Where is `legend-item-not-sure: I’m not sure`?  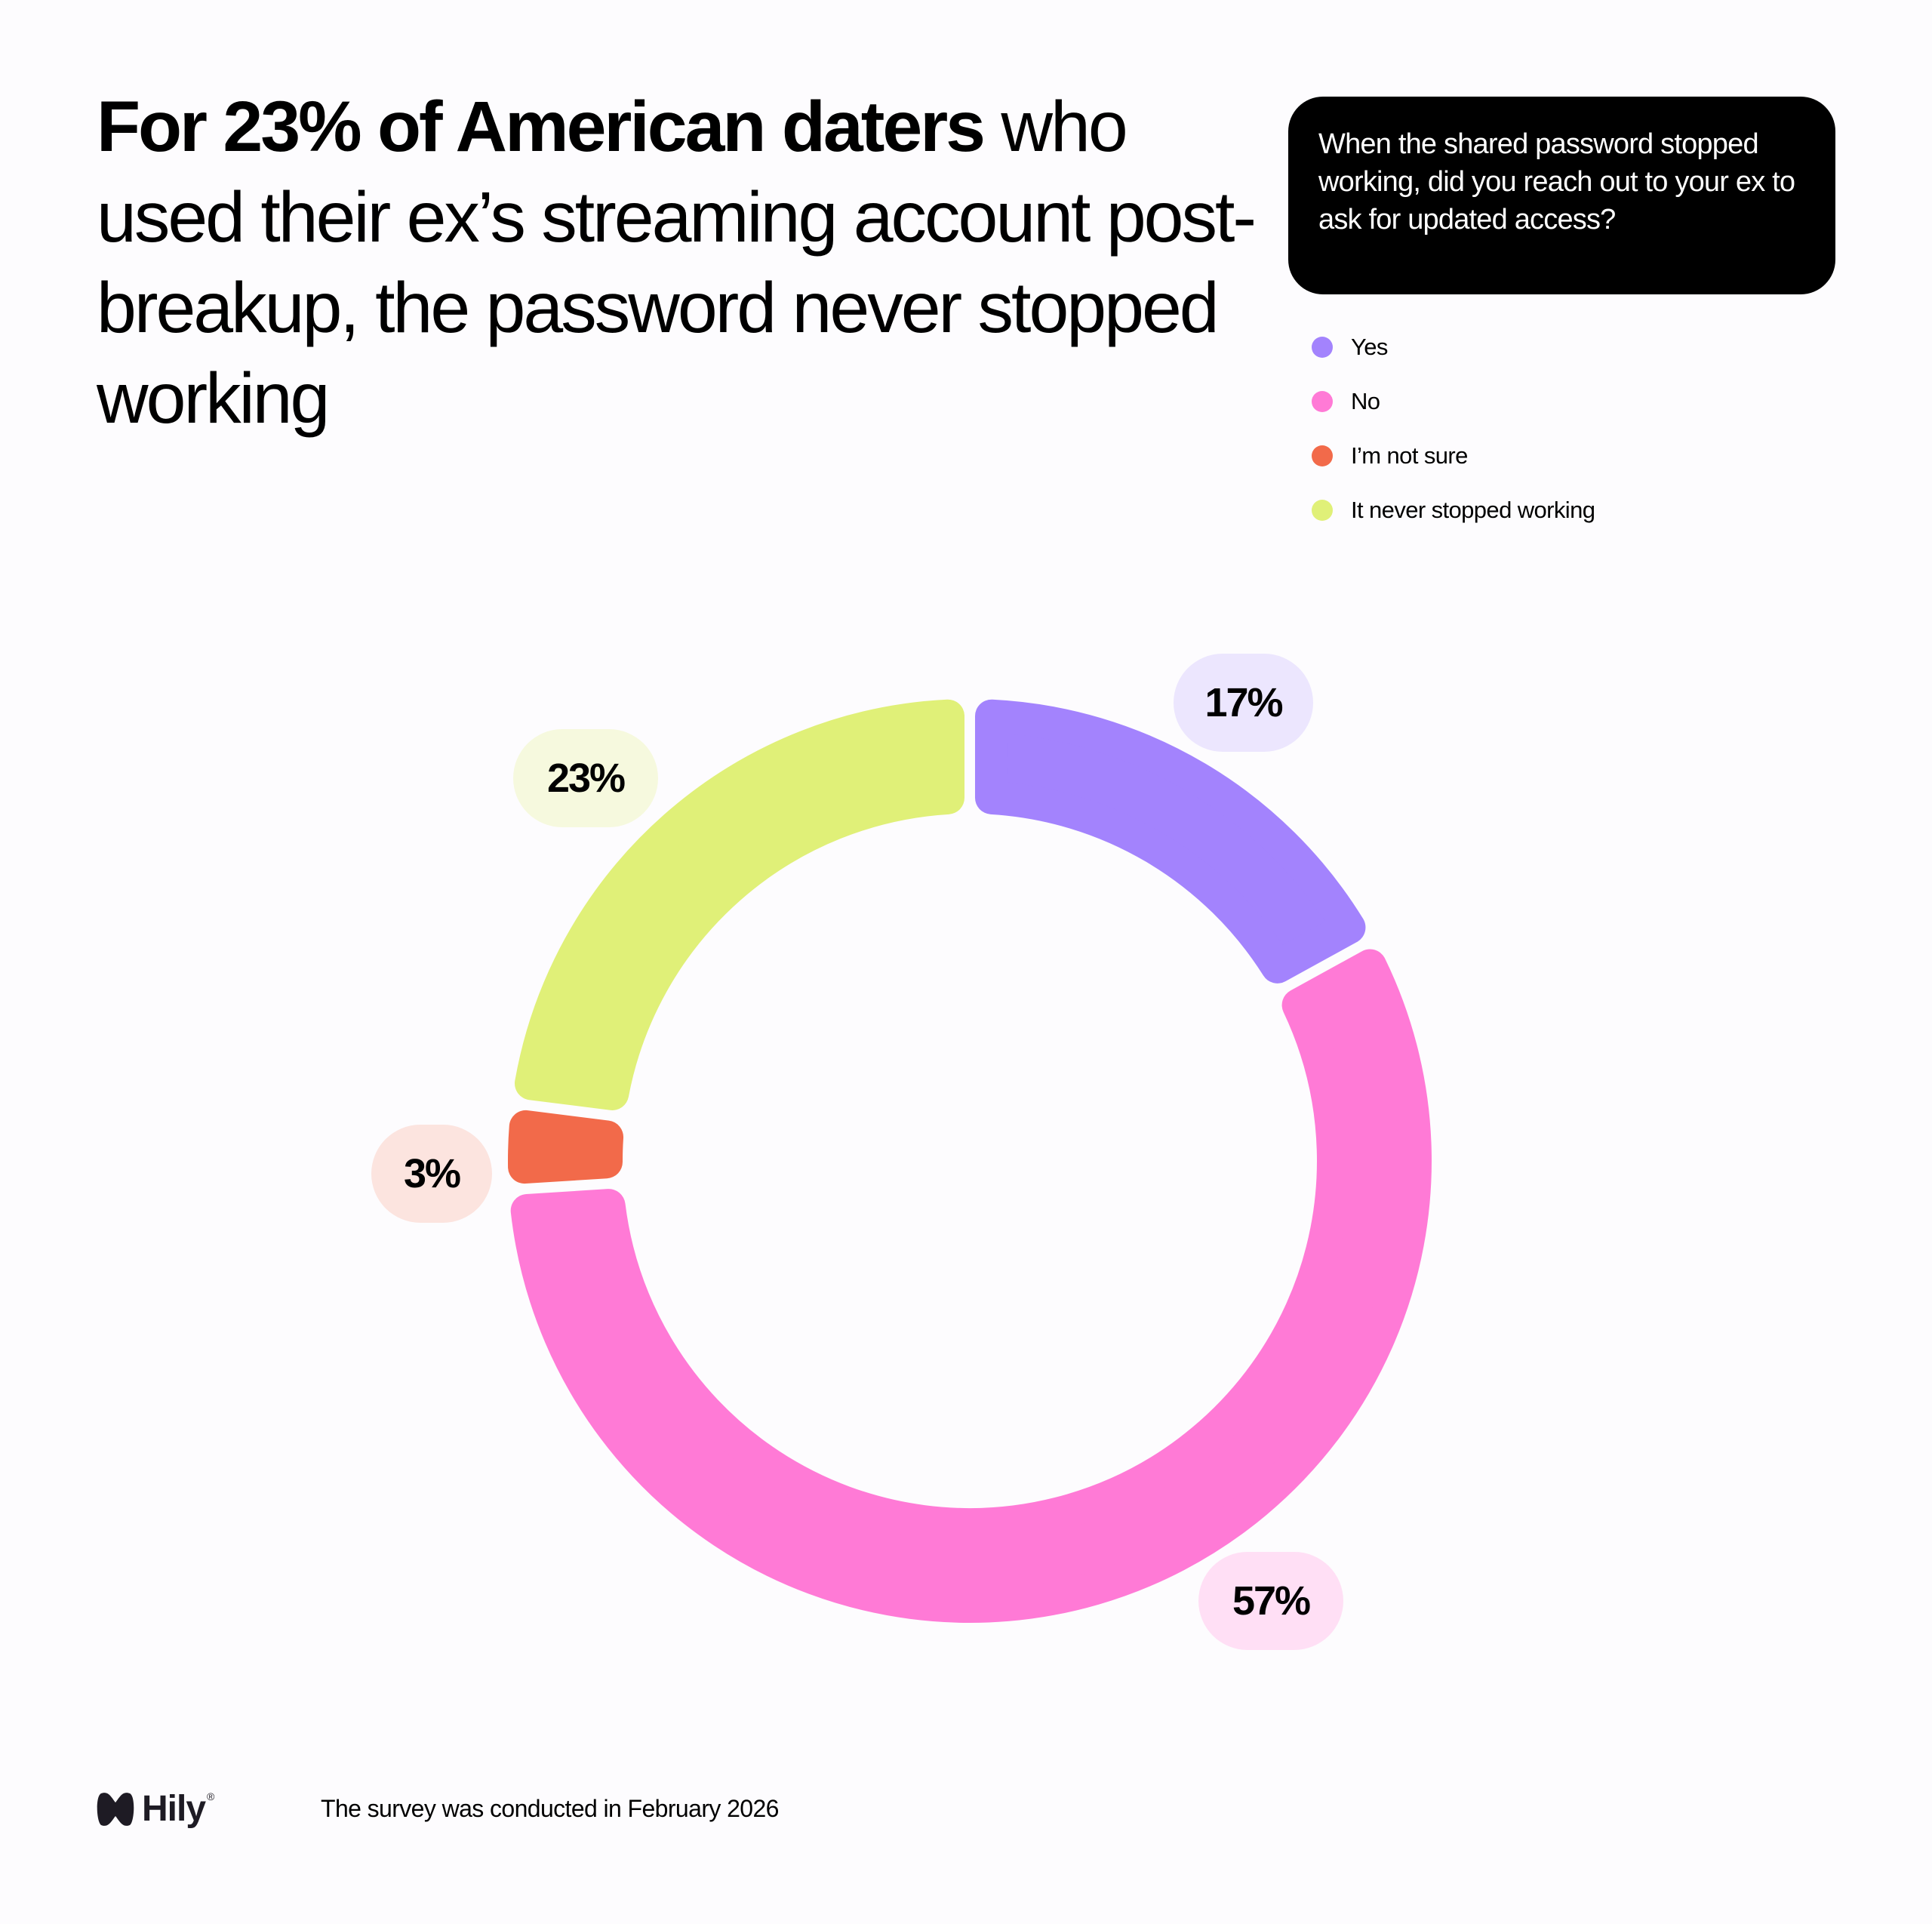
legend-item-not-sure: I’m not sure is located at coordinates (1453, 456).